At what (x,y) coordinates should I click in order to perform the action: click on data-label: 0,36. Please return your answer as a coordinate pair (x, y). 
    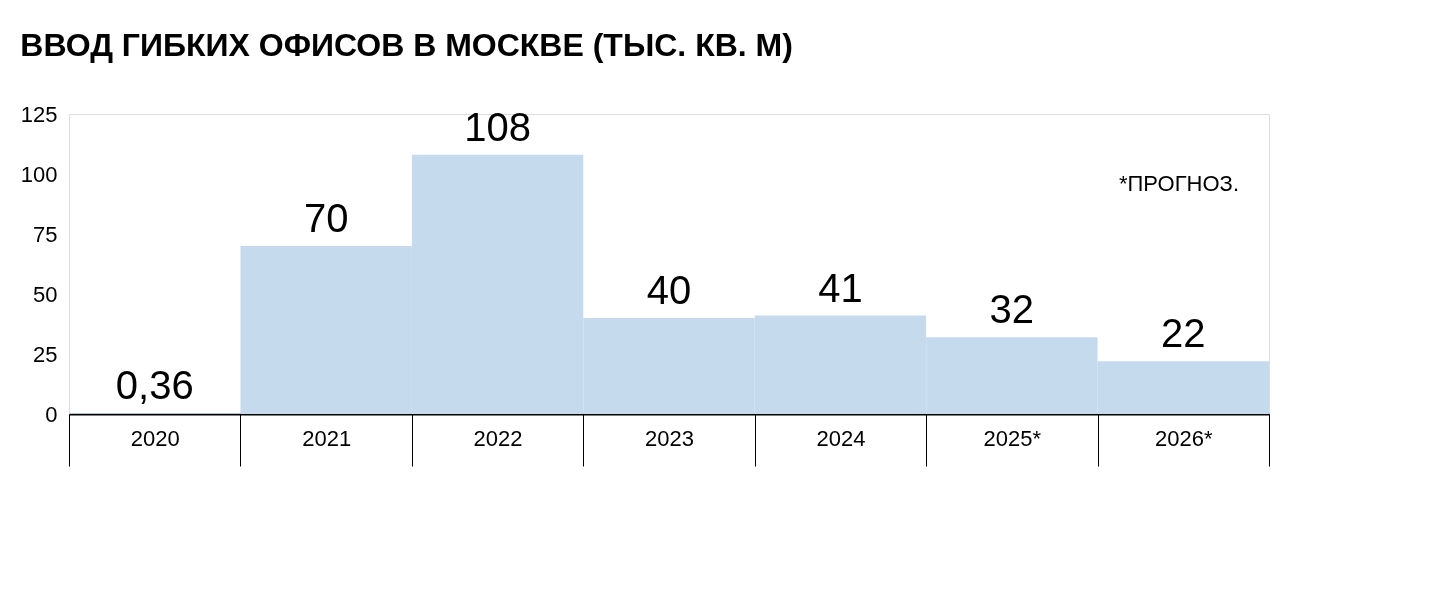
    Looking at the image, I should click on (154, 385).